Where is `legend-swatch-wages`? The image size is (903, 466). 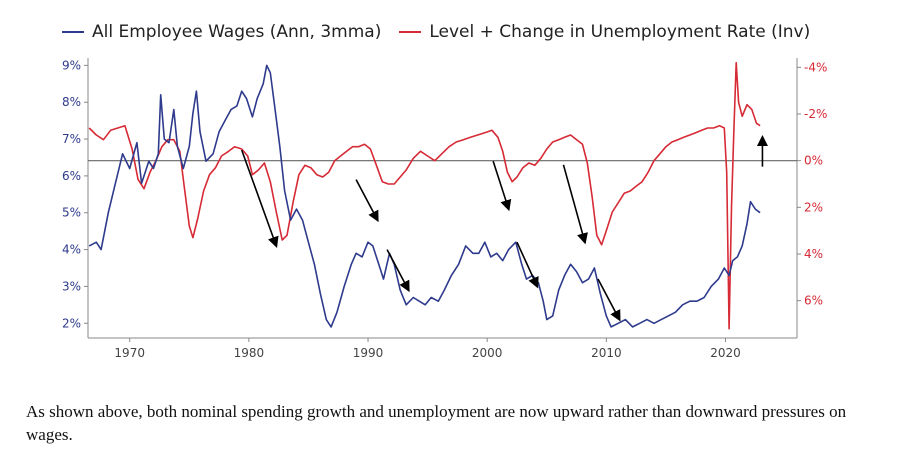 legend-swatch-wages is located at coordinates (73, 32).